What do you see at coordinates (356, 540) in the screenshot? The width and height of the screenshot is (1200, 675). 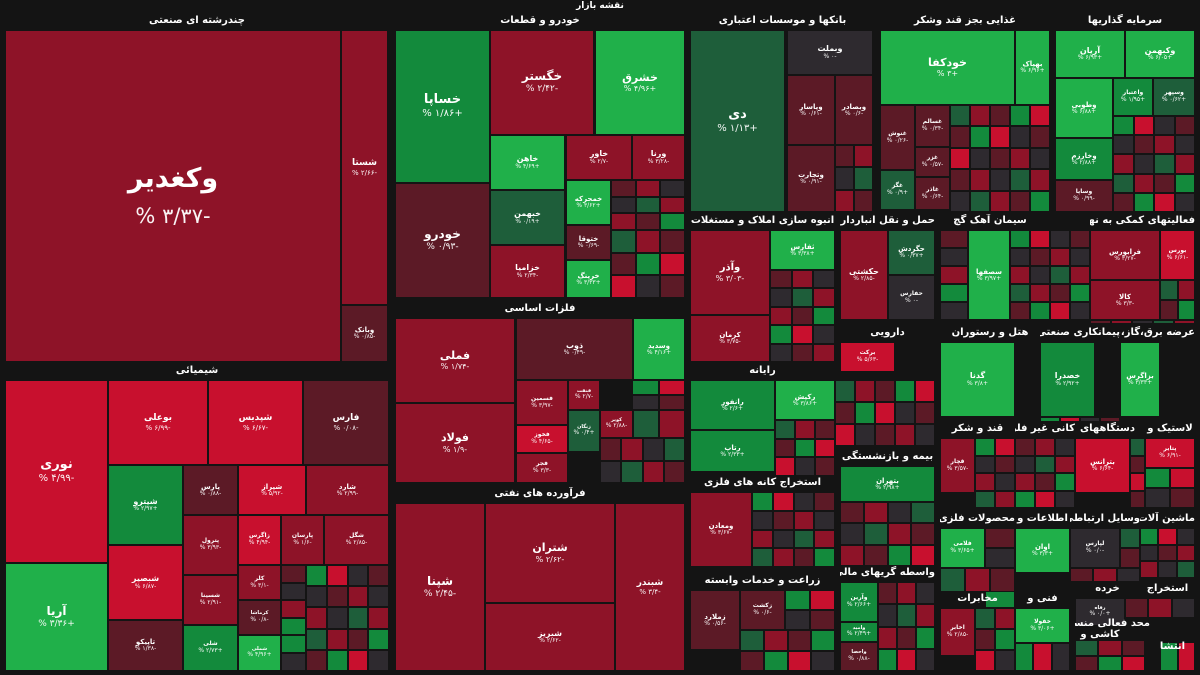 I see `stock-tile: شگل -۲/۸۵ %` at bounding box center [356, 540].